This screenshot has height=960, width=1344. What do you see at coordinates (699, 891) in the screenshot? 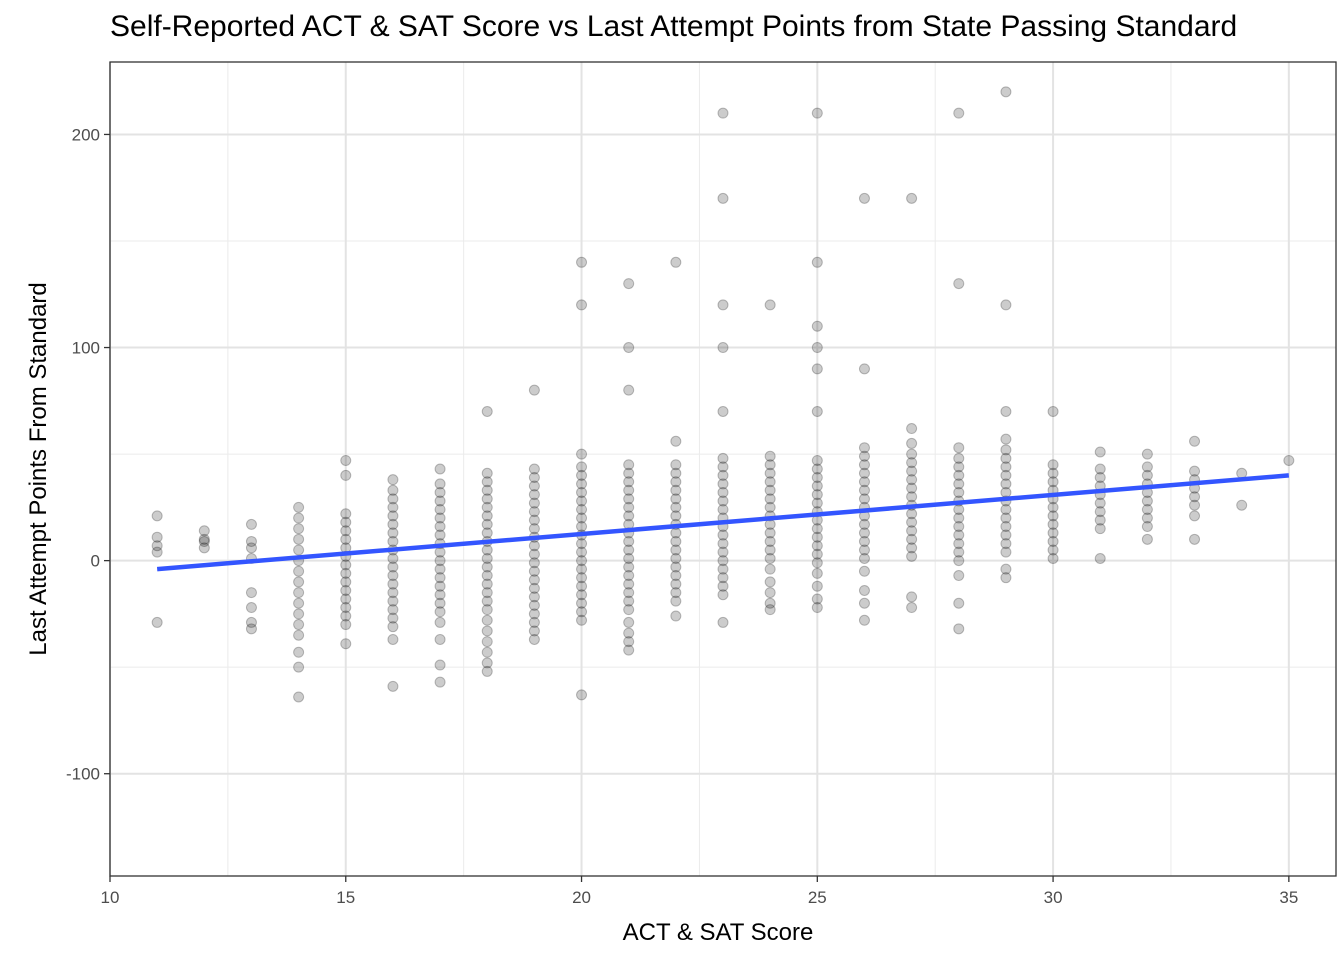
I see `x-axis-ticks: 10 15 20 25 30 35` at bounding box center [699, 891].